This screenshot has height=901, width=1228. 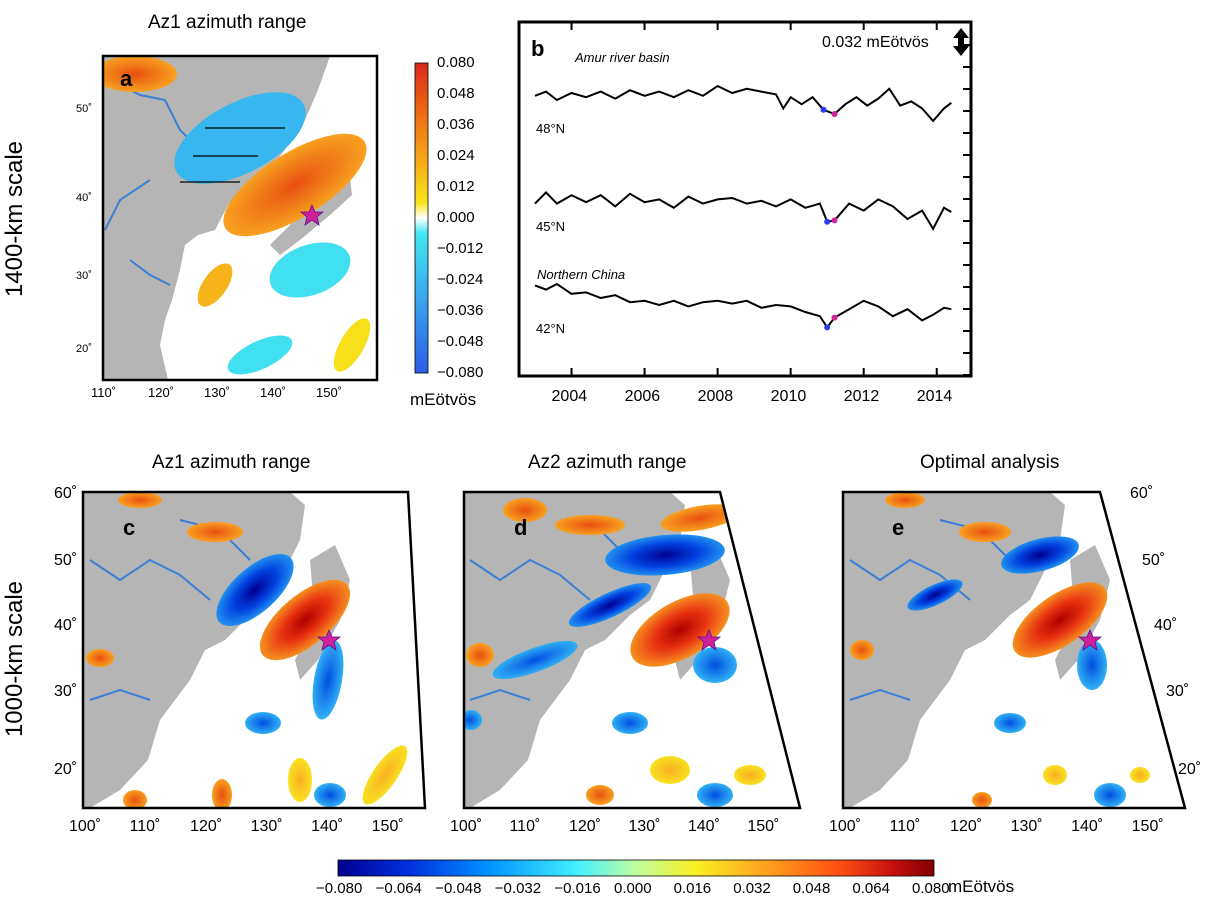 I want to click on anomaly-orange-japan, so click(x=295, y=185).